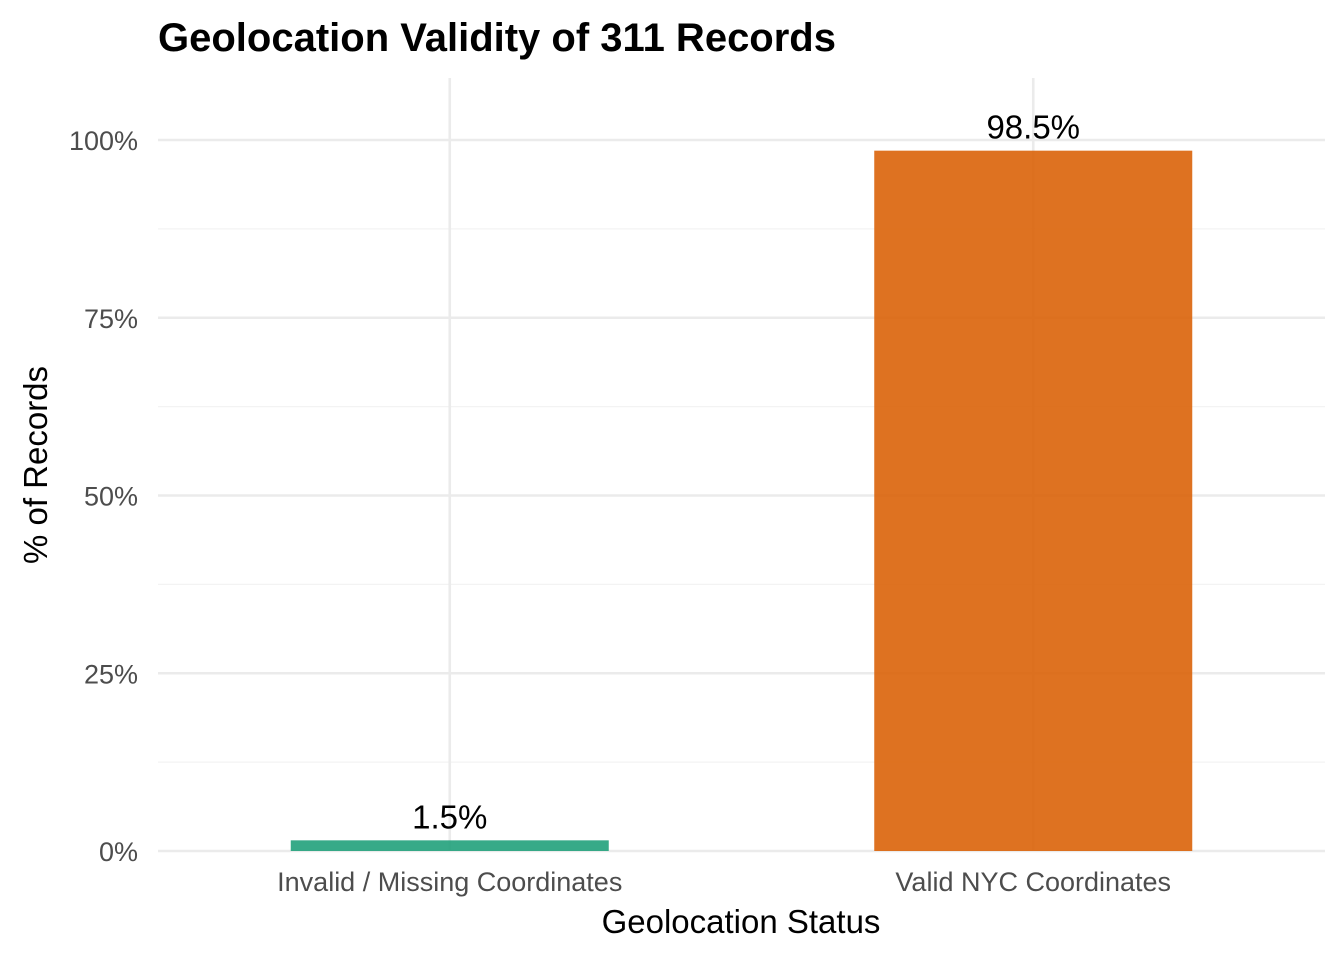 This screenshot has width=1344, height=960. Describe the element at coordinates (449, 882) in the screenshot. I see `x-tick-label: Invalid / Missing Coordinates` at that location.